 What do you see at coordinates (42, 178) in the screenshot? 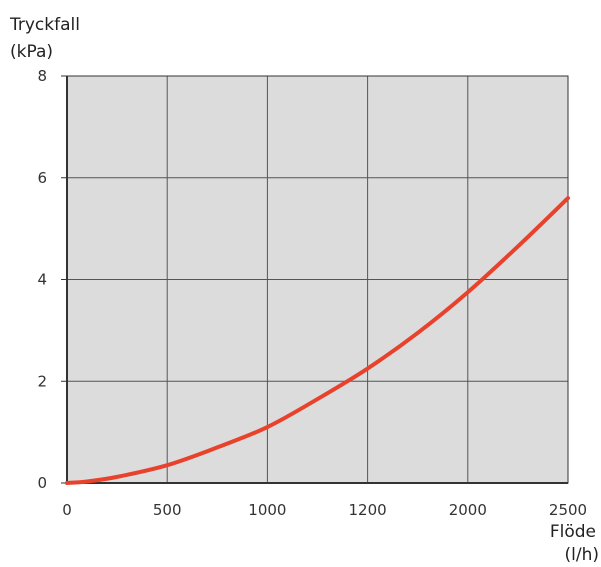
I see `y-tick-label: 6` at bounding box center [42, 178].